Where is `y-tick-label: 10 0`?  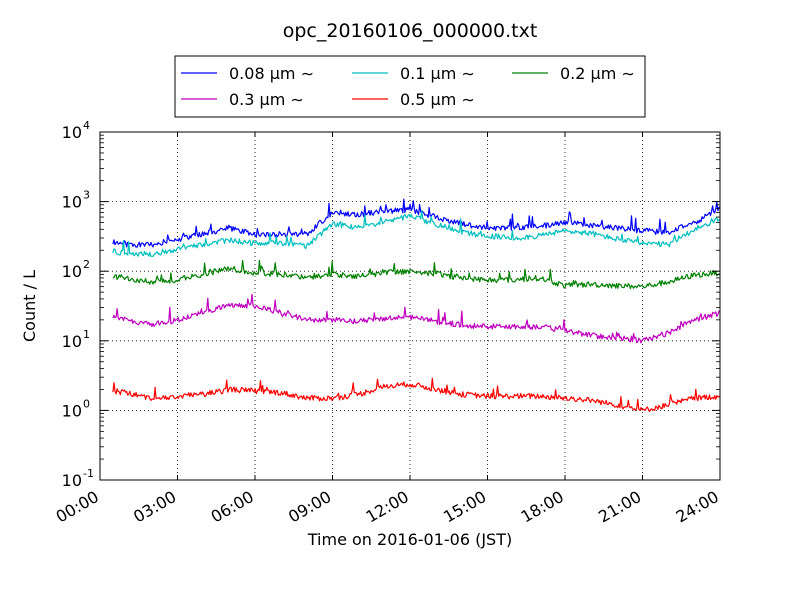
y-tick-label: 10 0 is located at coordinates (76, 408).